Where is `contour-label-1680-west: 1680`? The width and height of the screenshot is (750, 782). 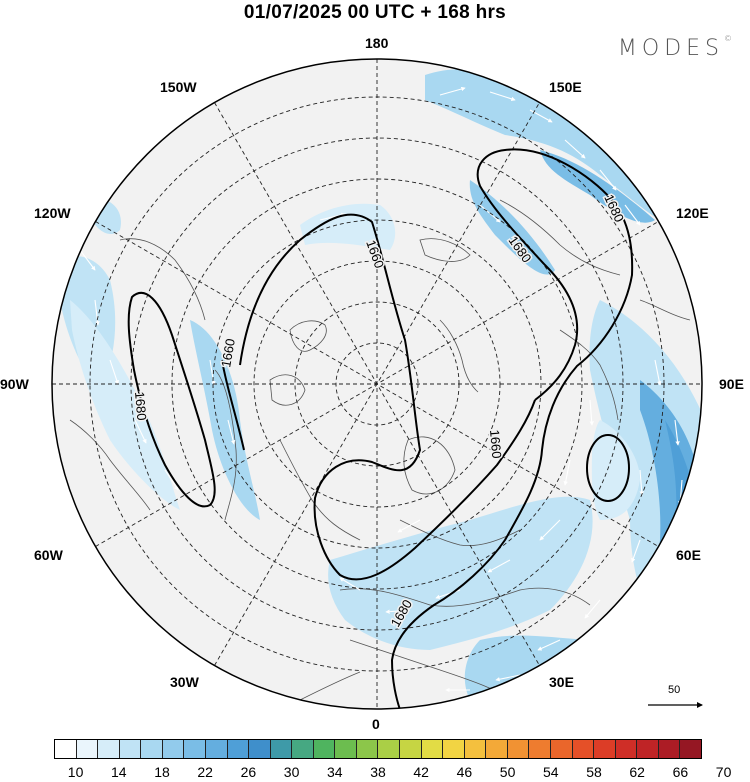
contour-label-1680-west: 1680 is located at coordinates (140, 406).